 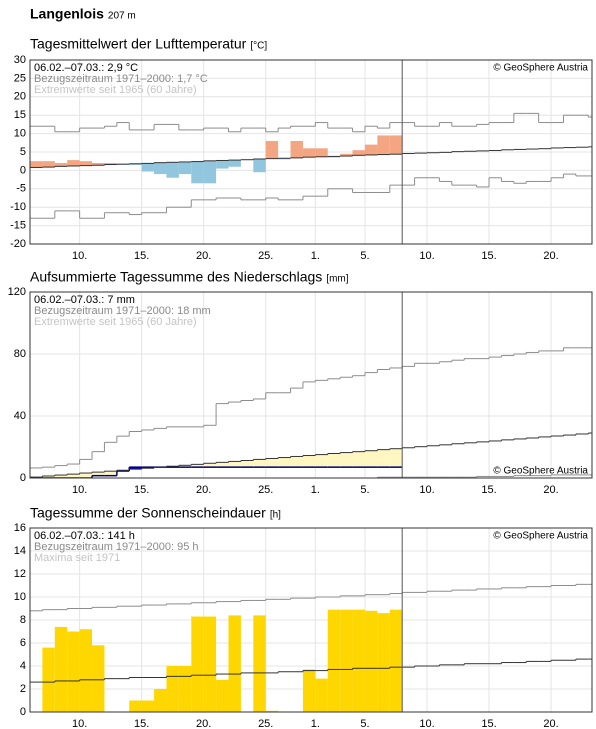 I want to click on y-tick-label: 4, so click(x=23, y=666).